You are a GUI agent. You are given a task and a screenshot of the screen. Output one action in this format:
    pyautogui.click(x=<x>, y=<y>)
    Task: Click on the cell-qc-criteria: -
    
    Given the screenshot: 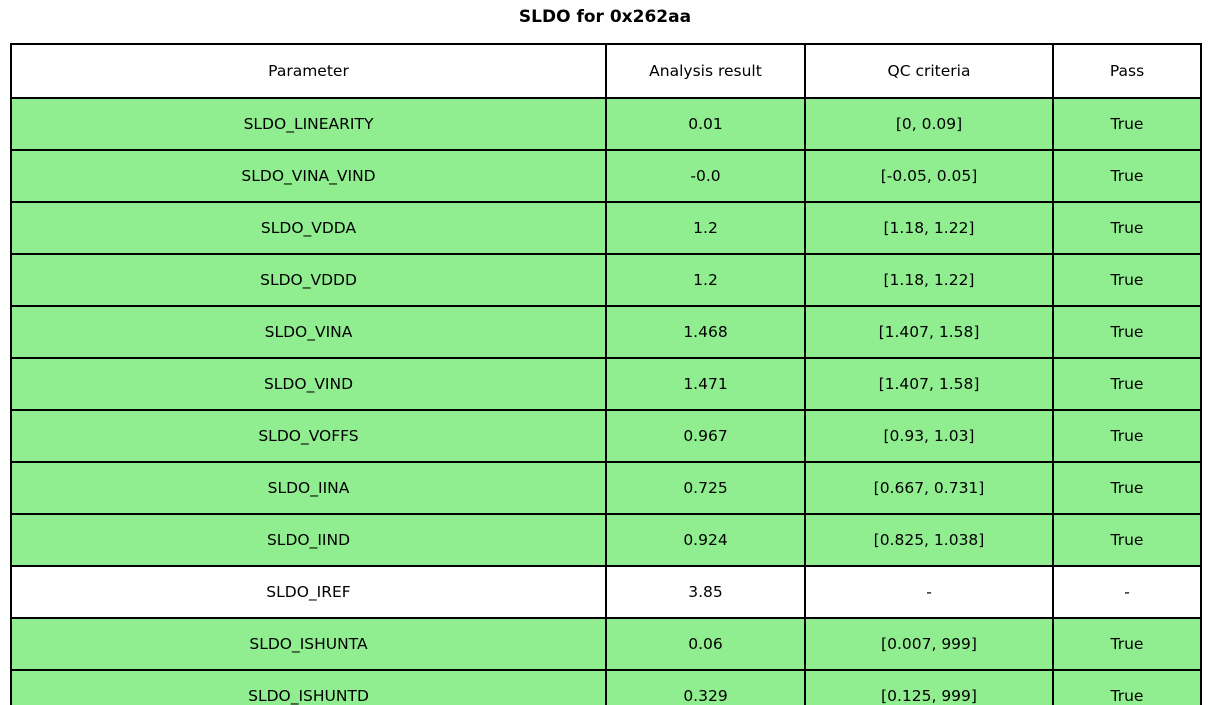 What is the action you would take?
    pyautogui.click(x=929, y=592)
    